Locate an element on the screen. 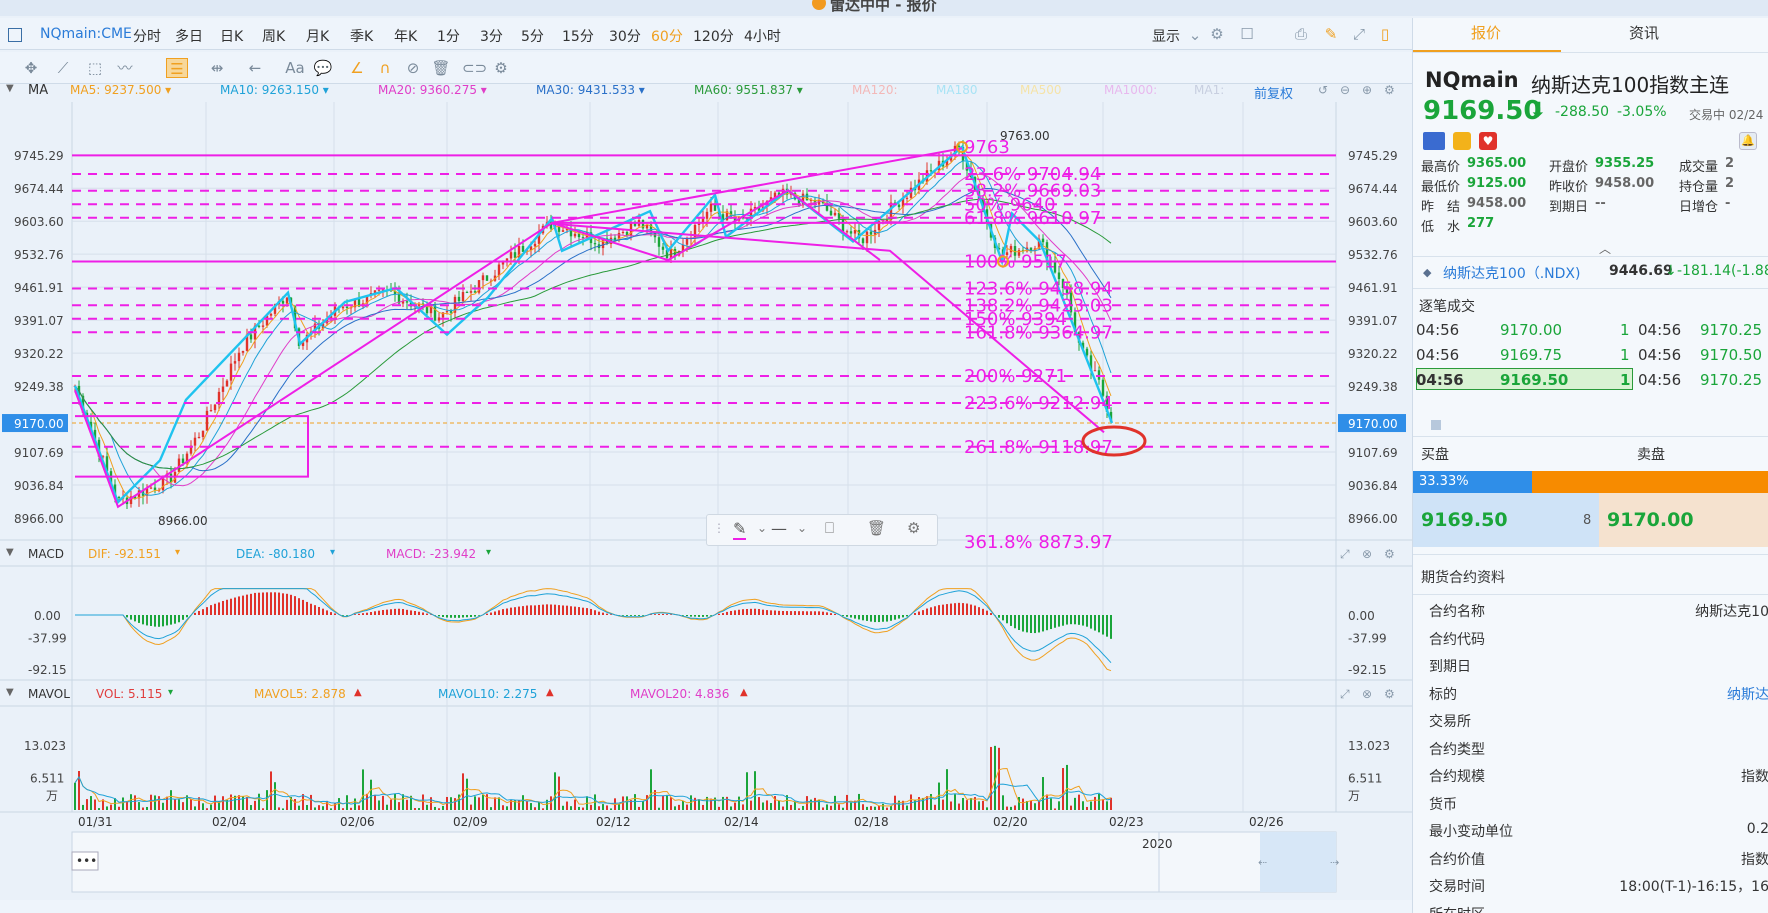 The image size is (1768, 913). mavol5-line is located at coordinates (593, 787).